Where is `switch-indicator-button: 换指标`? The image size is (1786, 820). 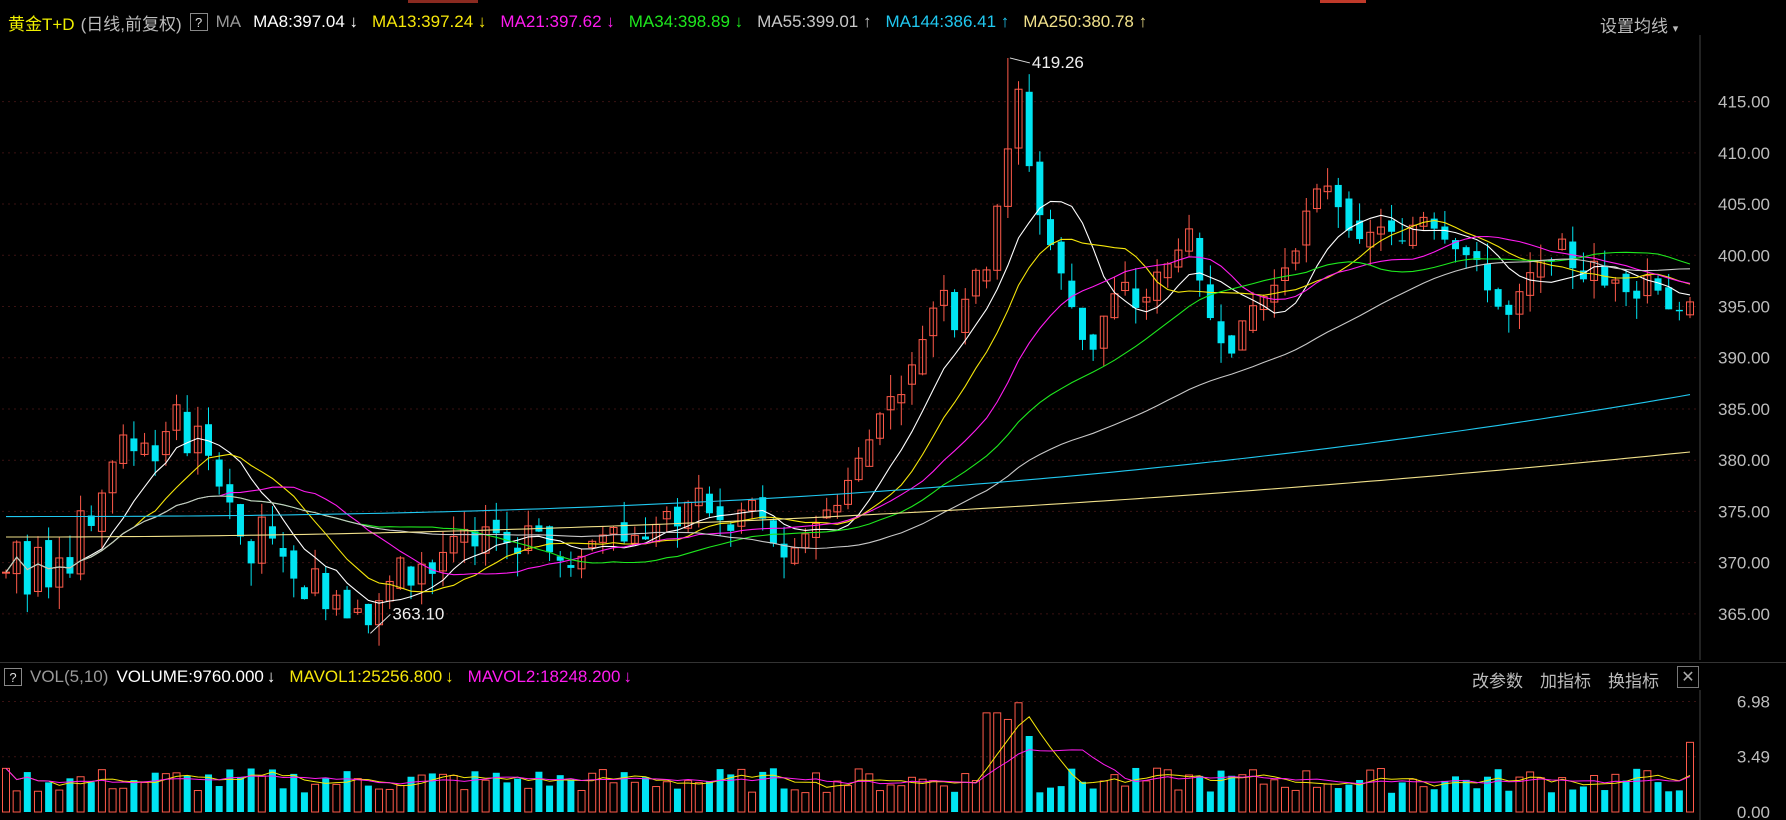
switch-indicator-button: 换指标 is located at coordinates (1633, 681).